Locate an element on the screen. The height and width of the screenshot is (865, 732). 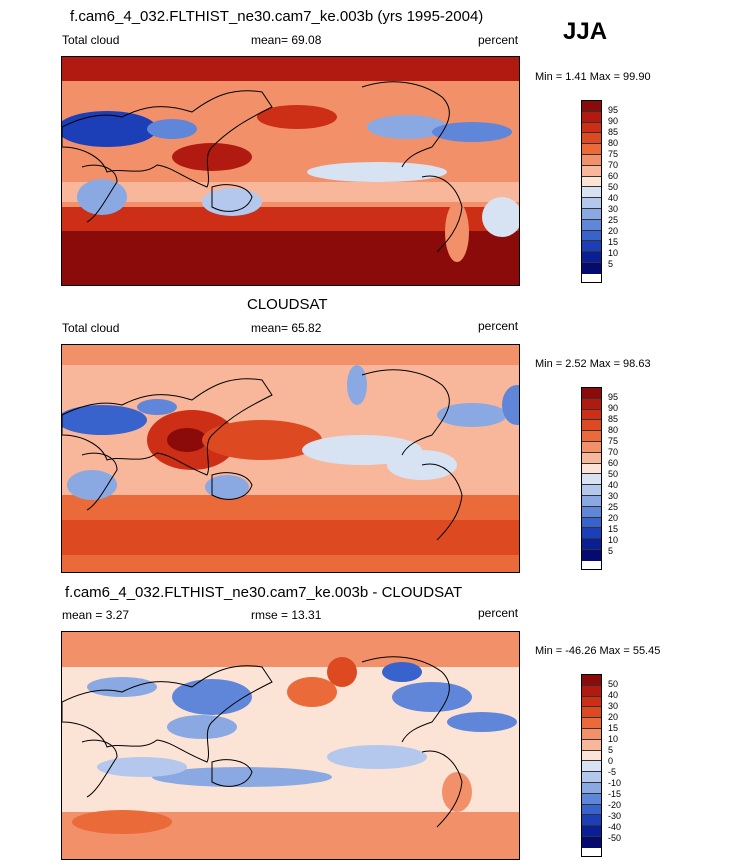
panel1-level-label: 10 is located at coordinates (613, 253).